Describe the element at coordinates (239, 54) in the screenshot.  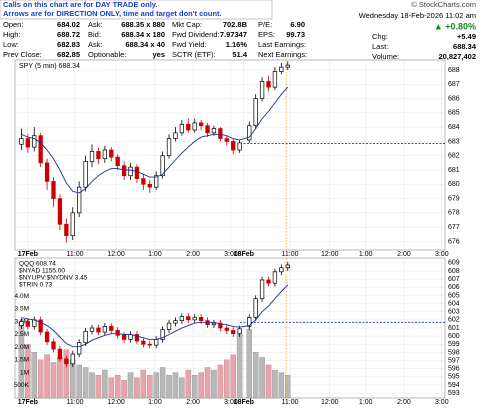
I see `quote-value: 51.4` at that location.